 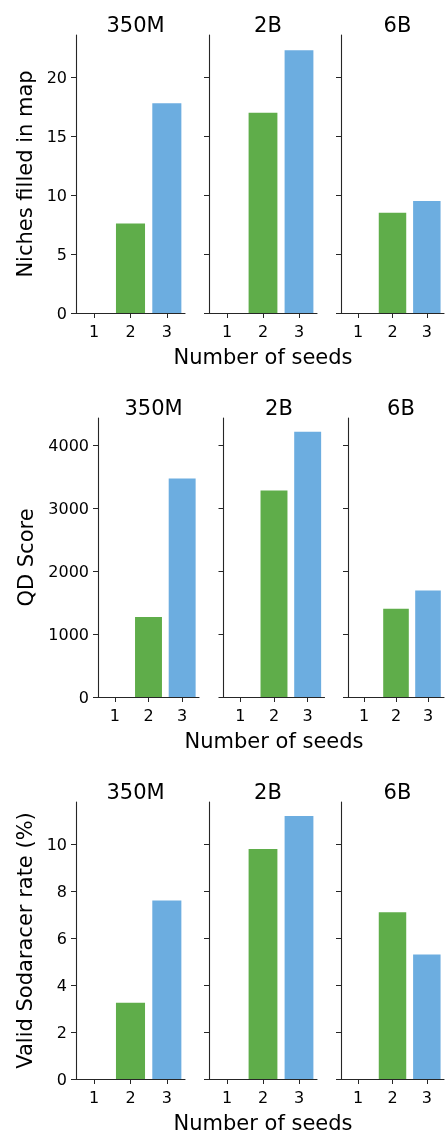 What do you see at coordinates (25, 174) in the screenshot?
I see `y-axis-title: Niches filled in map` at bounding box center [25, 174].